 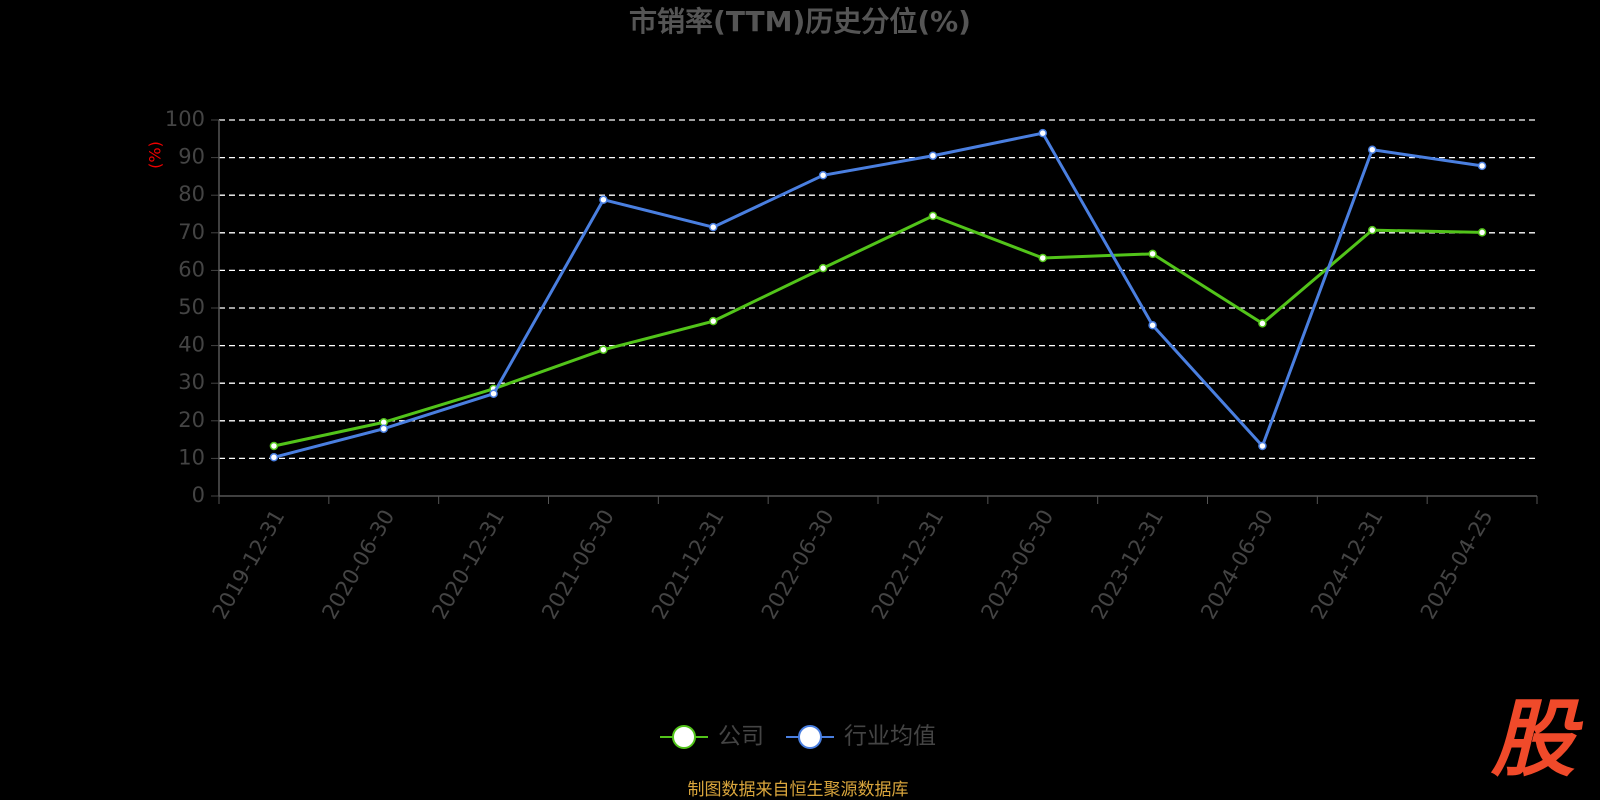 I want to click on y-tick-label: 20, so click(x=191, y=420).